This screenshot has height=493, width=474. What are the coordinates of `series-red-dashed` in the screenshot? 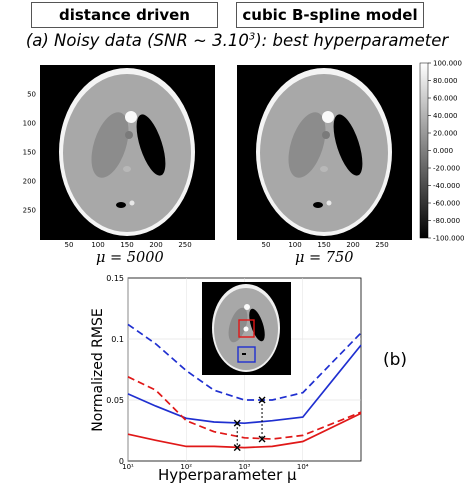 It's located at (244, 408).